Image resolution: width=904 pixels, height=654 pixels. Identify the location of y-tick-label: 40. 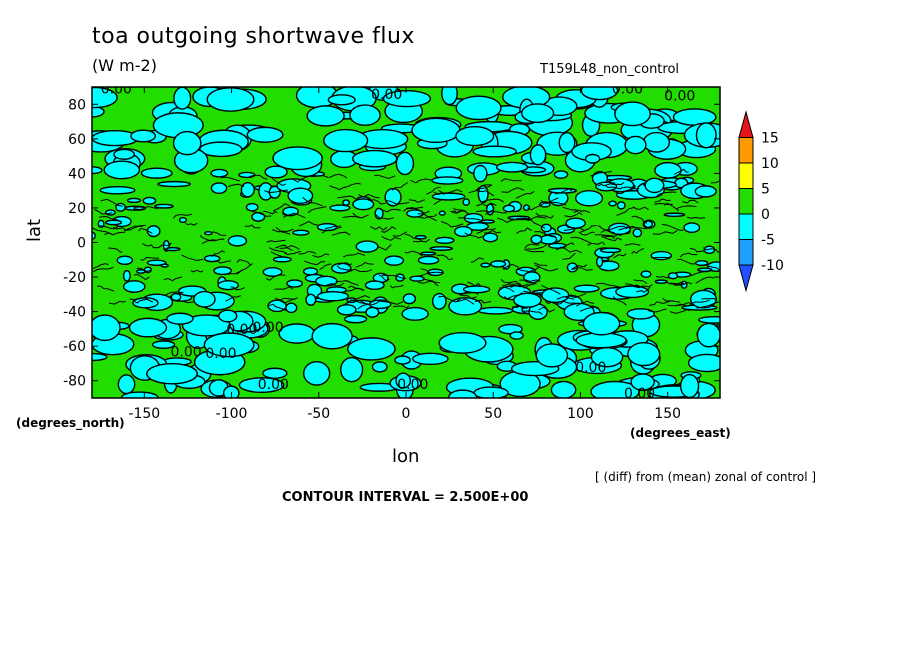
(77, 174).